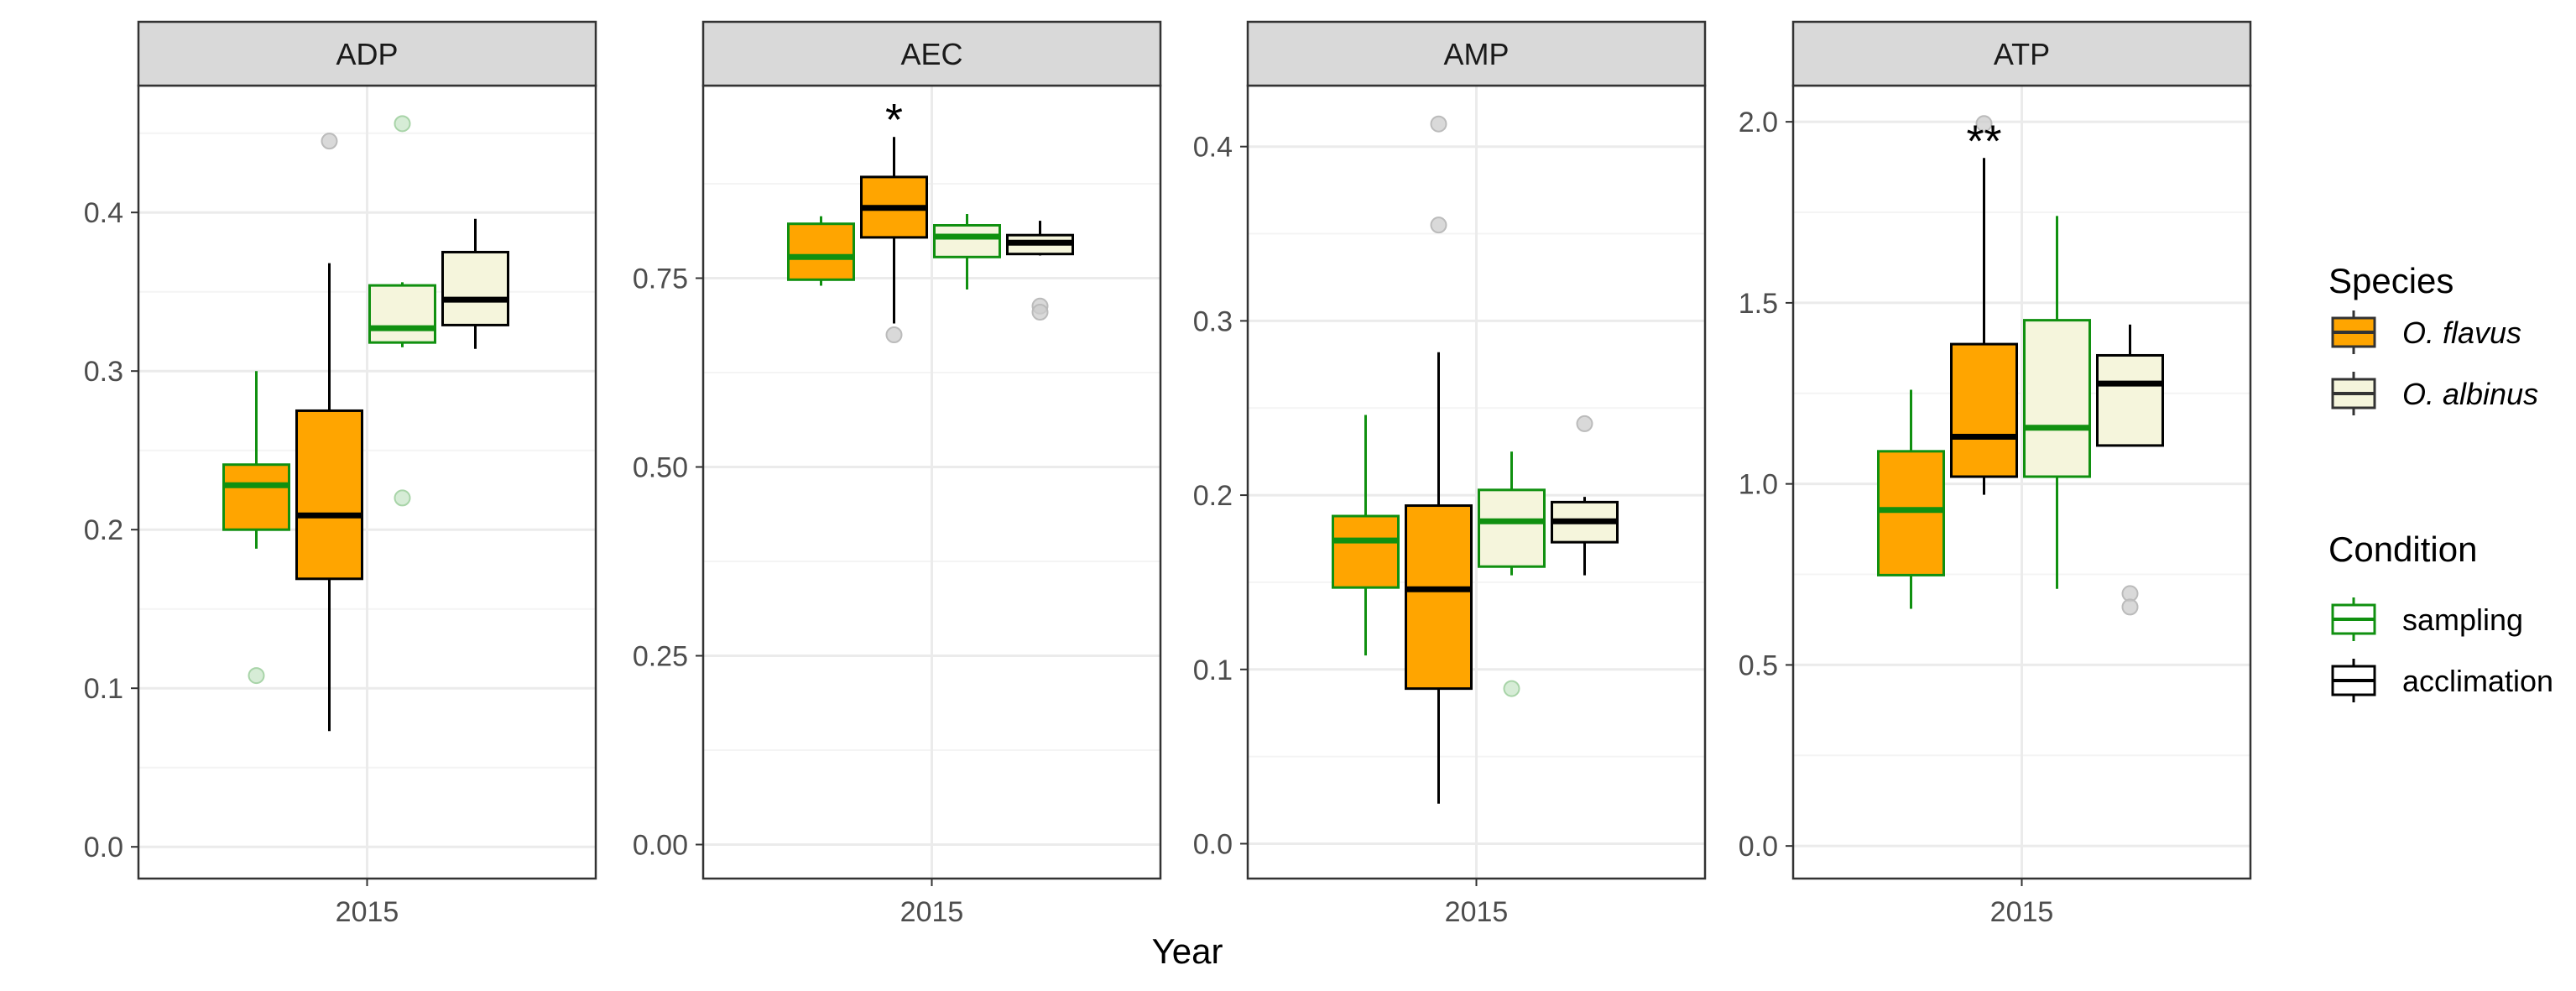 This screenshot has width=2576, height=991. What do you see at coordinates (1759, 665) in the screenshot?
I see `y-tick-label: 0.5` at bounding box center [1759, 665].